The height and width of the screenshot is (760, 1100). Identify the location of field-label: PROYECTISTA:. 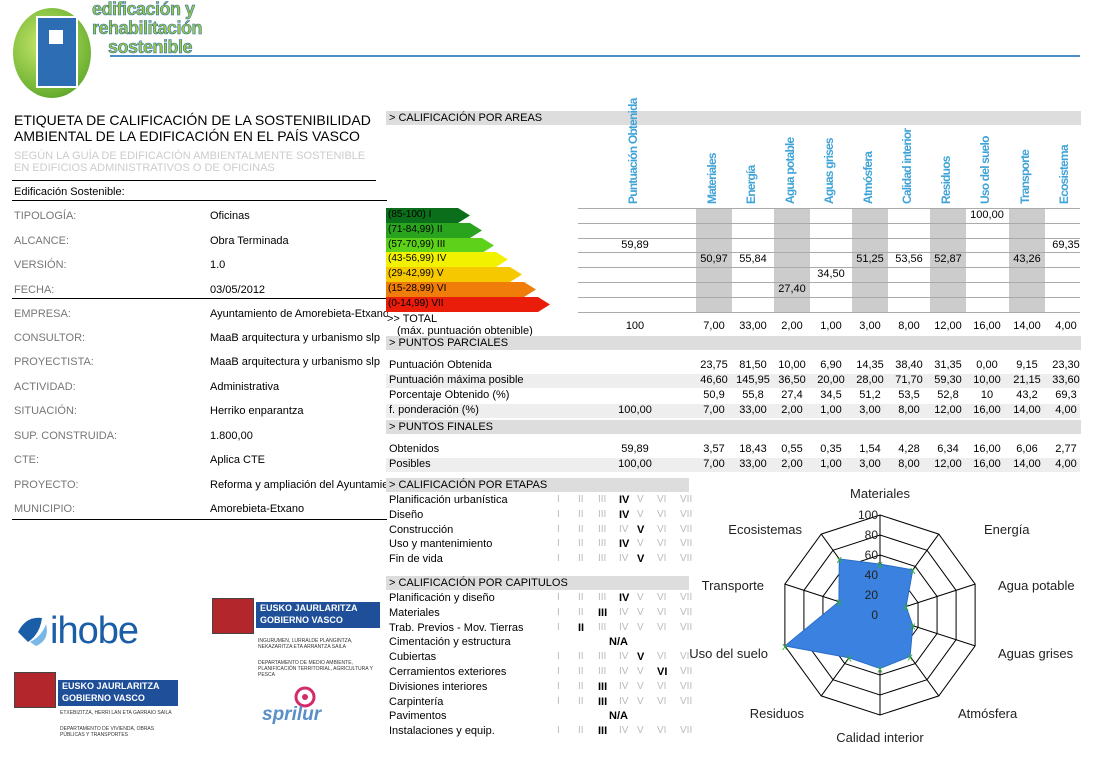
(54, 362).